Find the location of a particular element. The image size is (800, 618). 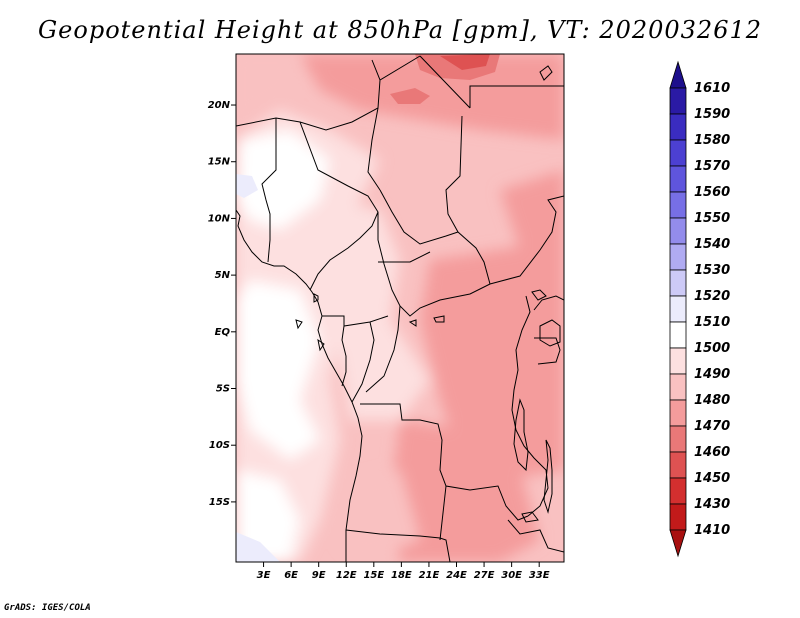

colorbar-bottom-triangle is located at coordinates (678, 543).